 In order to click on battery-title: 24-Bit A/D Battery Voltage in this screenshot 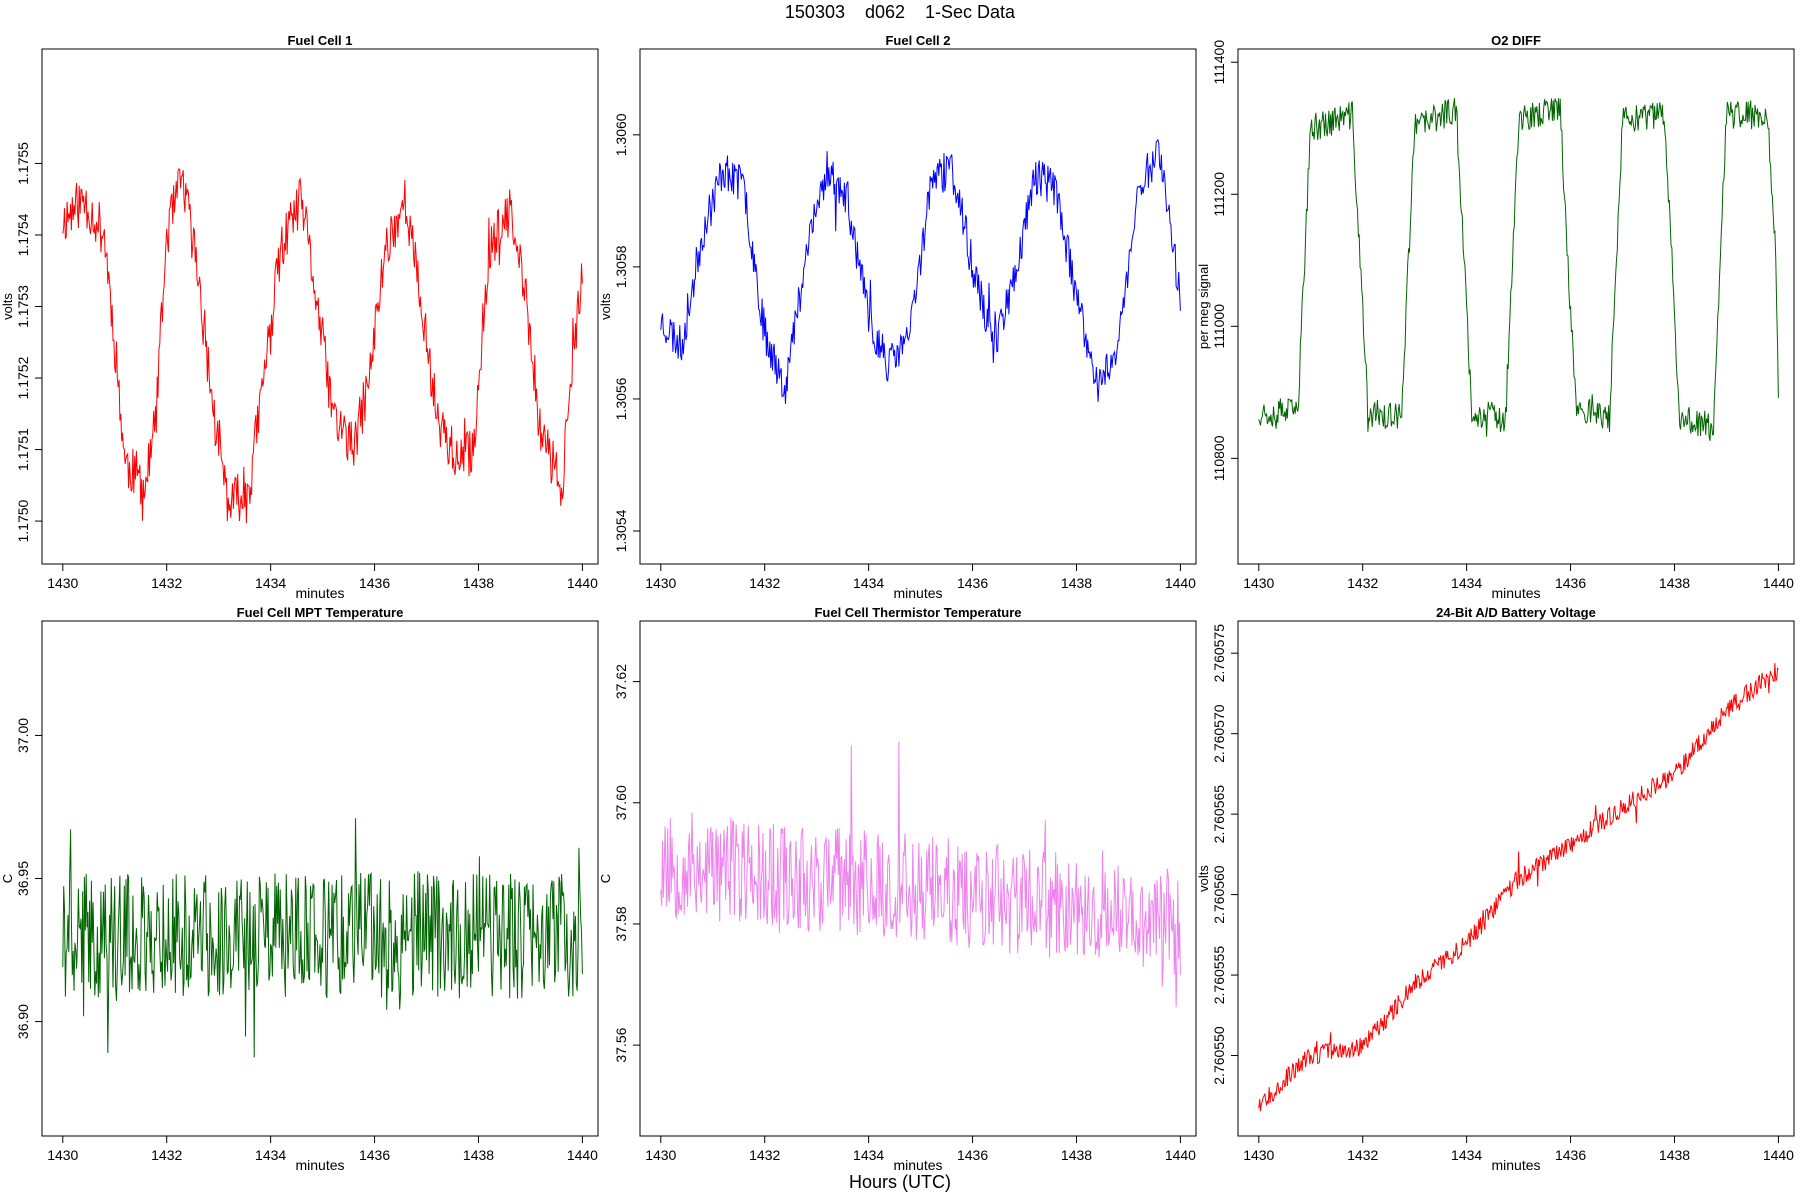, I will do `click(1516, 612)`.